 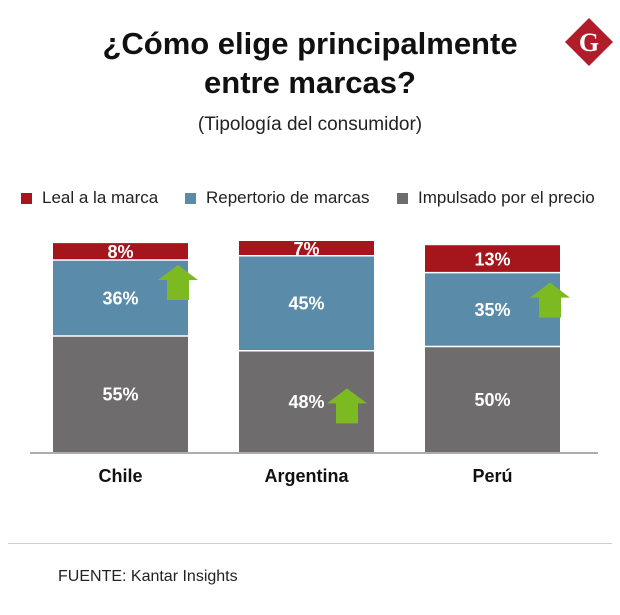 I want to click on legend-label-leal: Leal a la marca, so click(x=100, y=197).